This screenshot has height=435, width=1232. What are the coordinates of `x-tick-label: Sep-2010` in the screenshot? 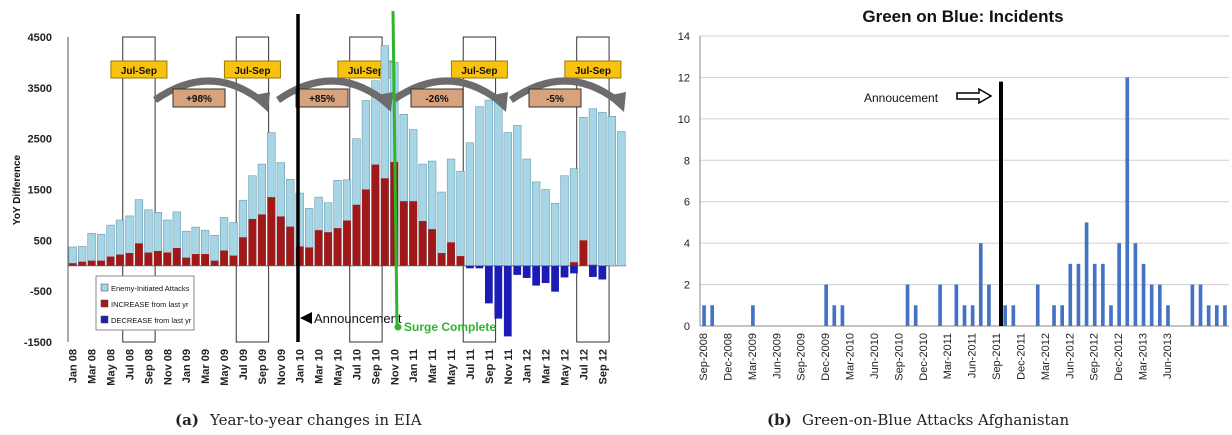 It's located at (899, 357).